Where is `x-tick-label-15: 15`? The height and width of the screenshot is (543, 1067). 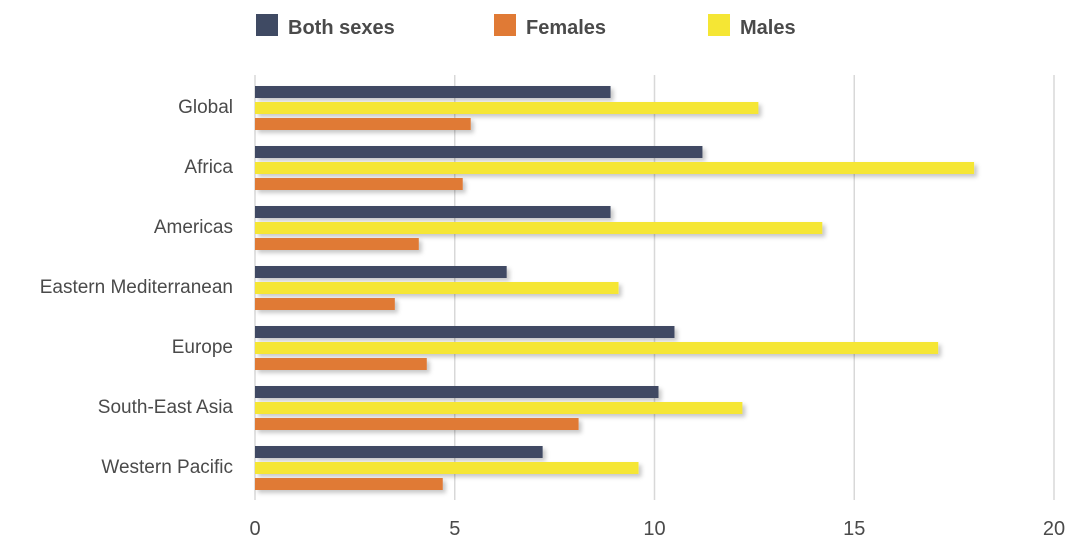
x-tick-label-15: 15 is located at coordinates (854, 529).